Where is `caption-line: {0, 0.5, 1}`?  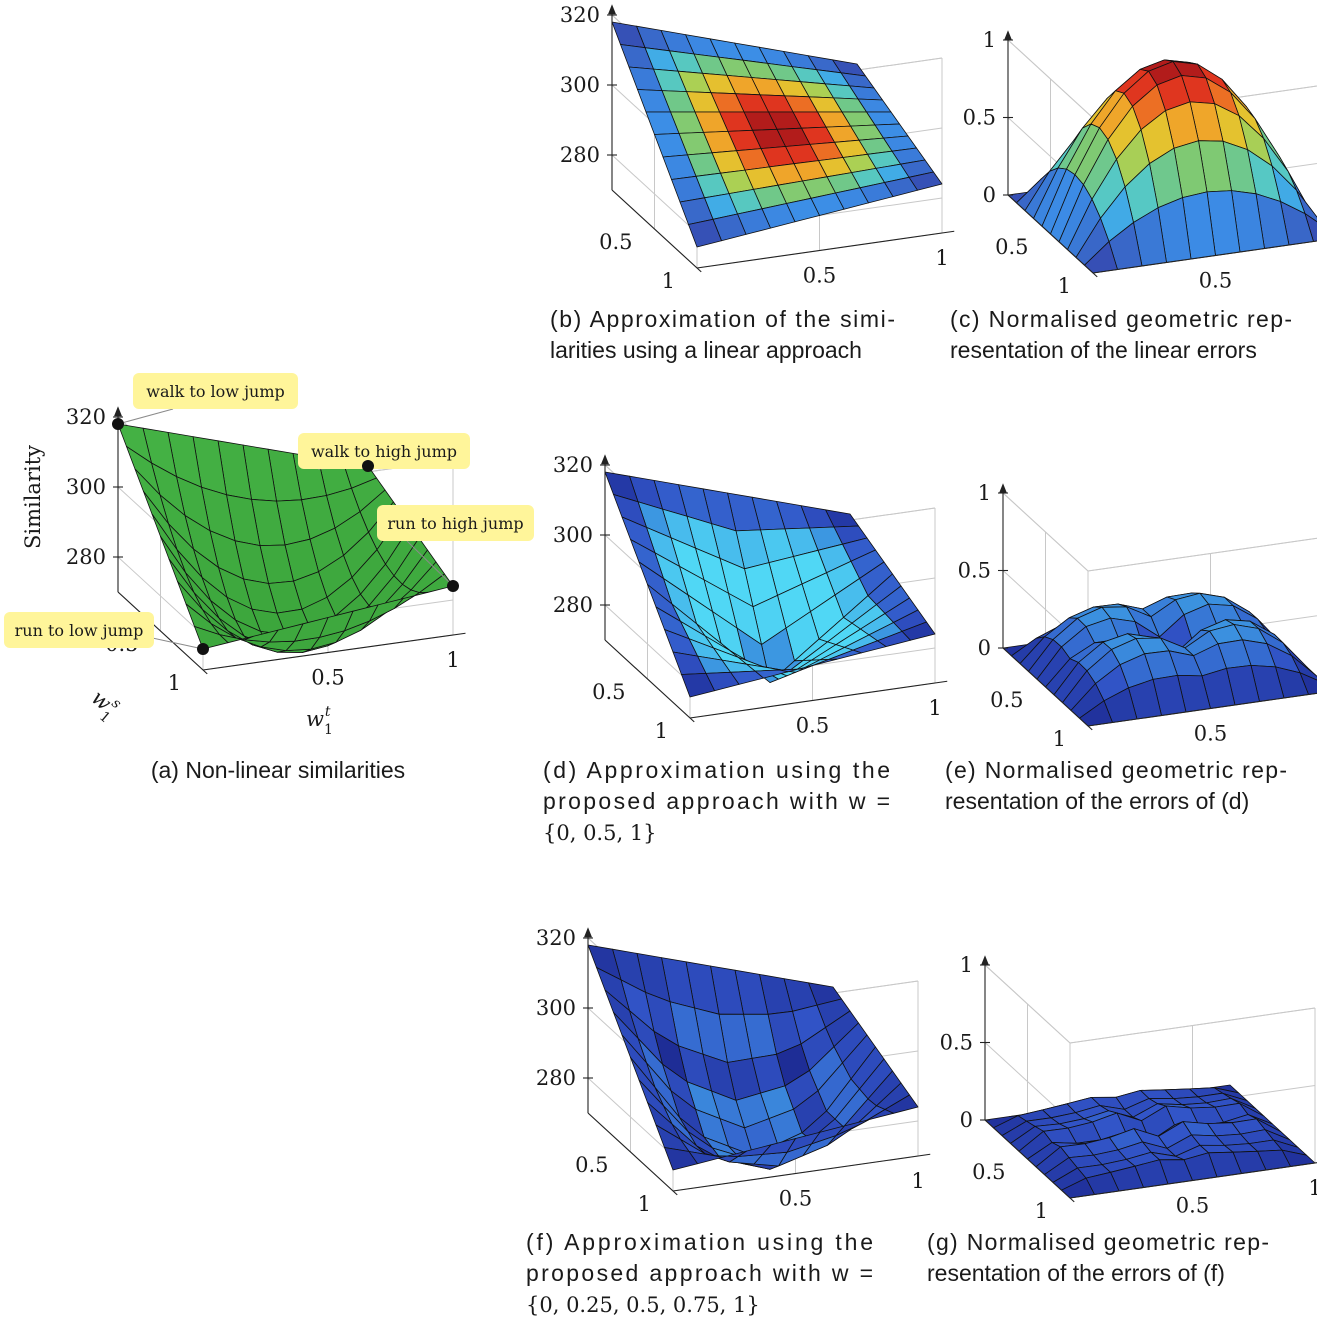 caption-line: {0, 0.5, 1} is located at coordinates (600, 833).